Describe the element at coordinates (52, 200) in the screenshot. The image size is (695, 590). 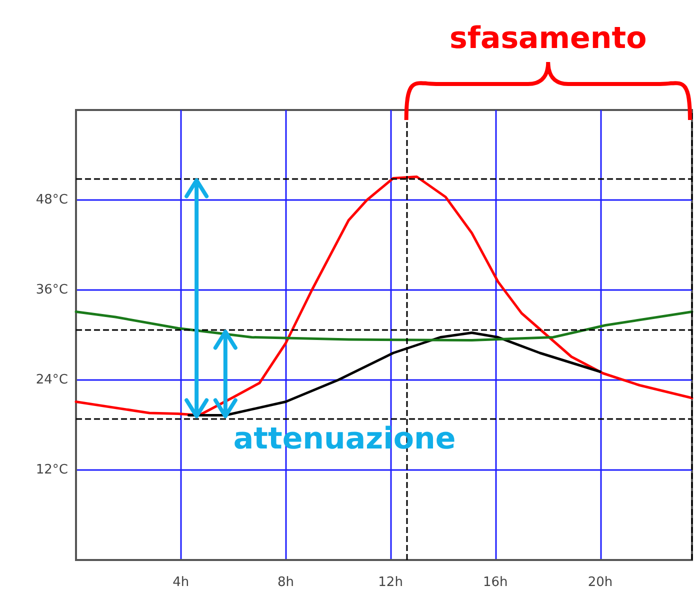
I see `y-tick-label: 48°C` at that location.